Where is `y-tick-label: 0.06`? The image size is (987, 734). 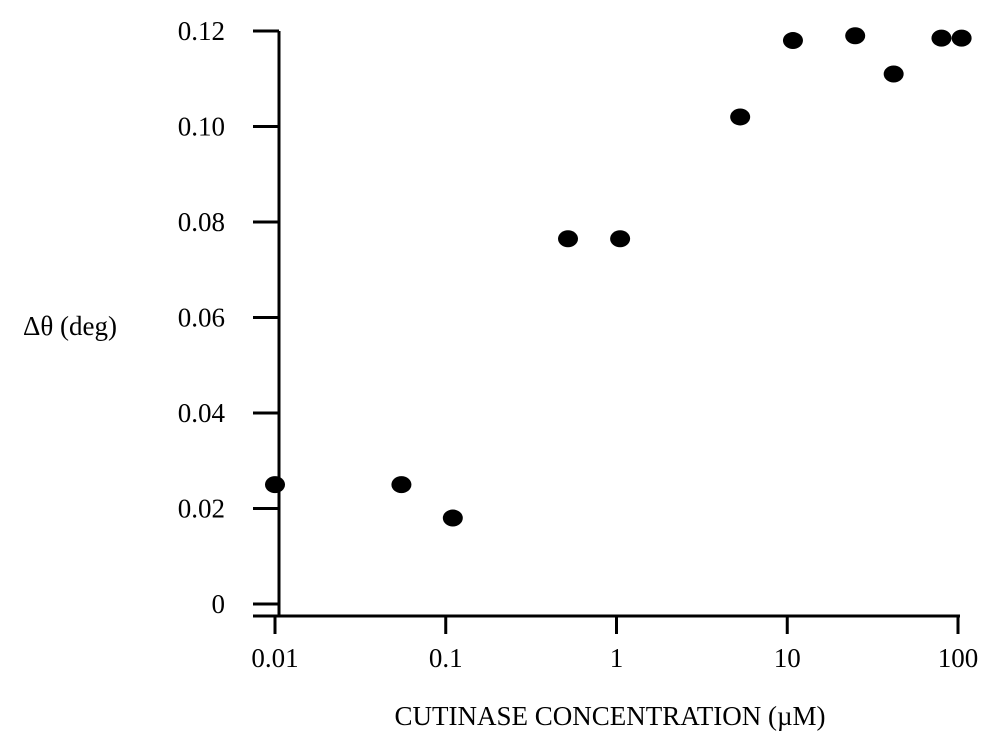 y-tick-label: 0.06 is located at coordinates (201, 318).